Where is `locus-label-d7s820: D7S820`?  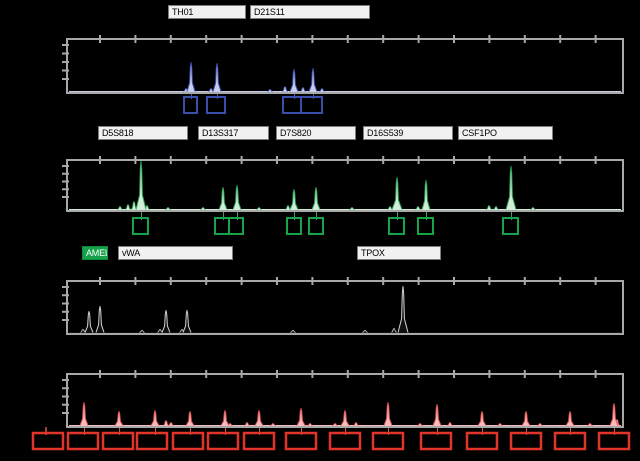 locus-label-d7s820: D7S820 is located at coordinates (316, 133).